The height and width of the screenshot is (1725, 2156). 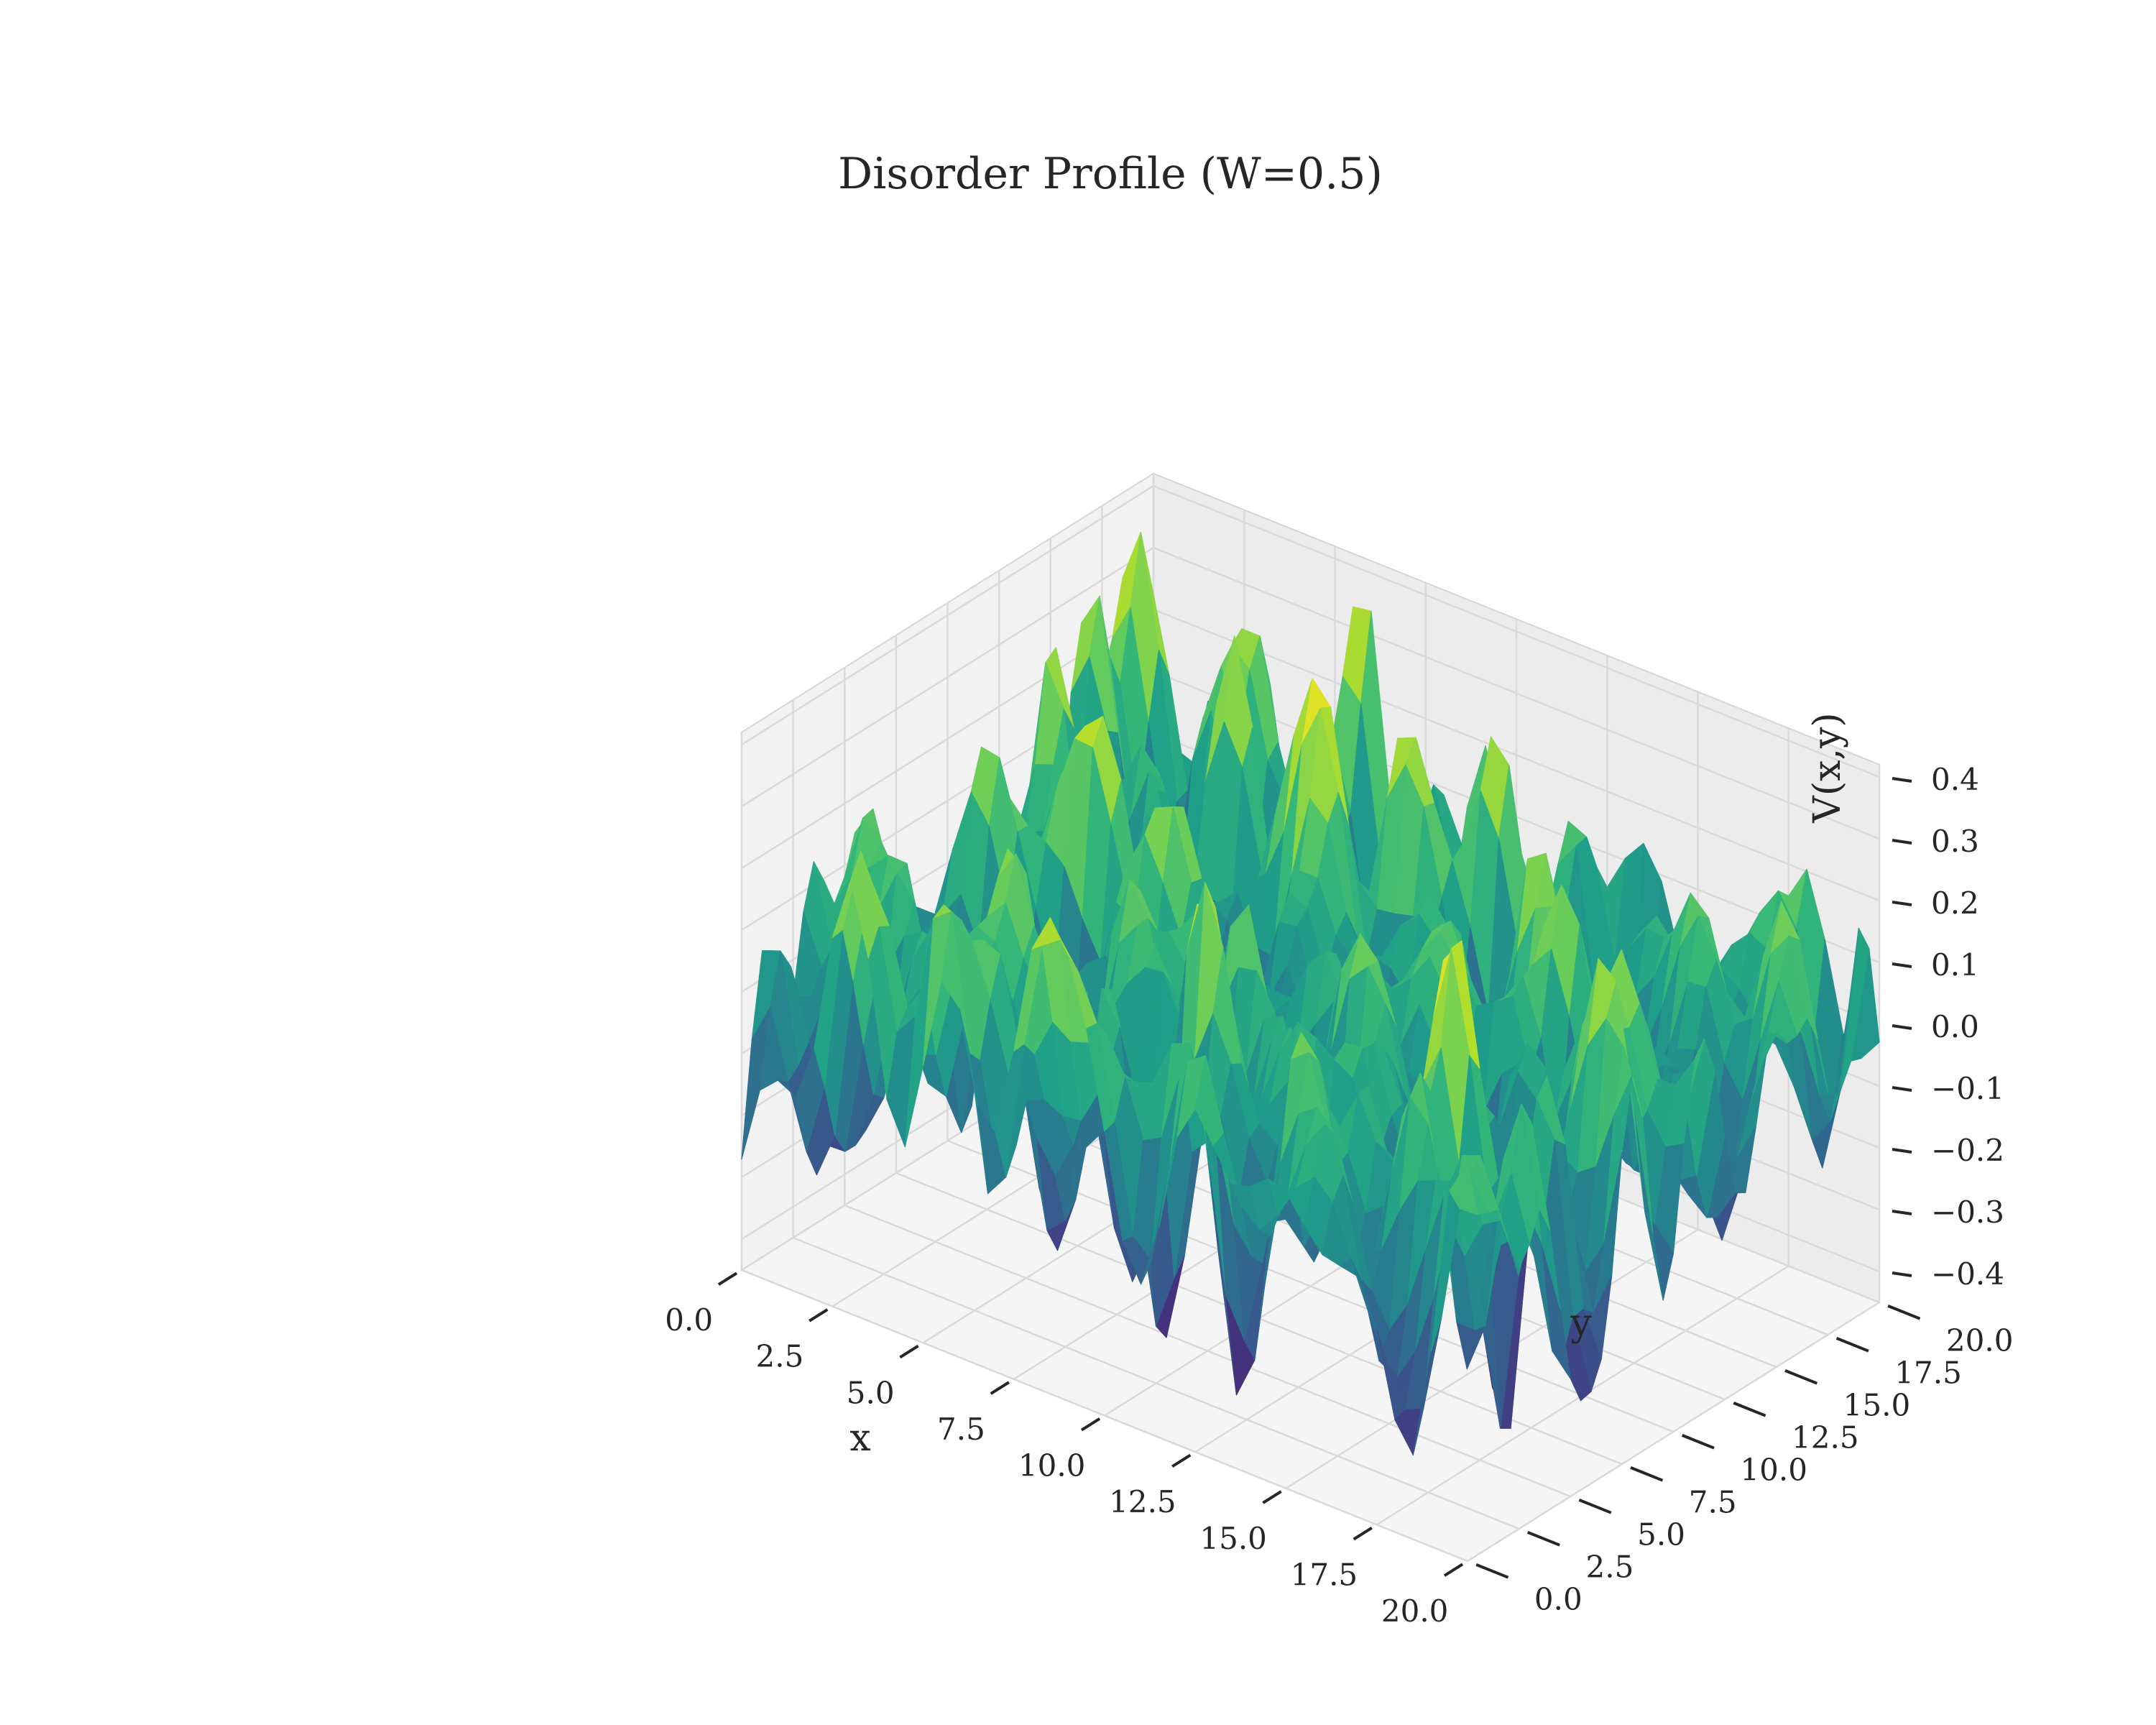 What do you see at coordinates (1610, 1566) in the screenshot?
I see `y-tick-label: 2.5` at bounding box center [1610, 1566].